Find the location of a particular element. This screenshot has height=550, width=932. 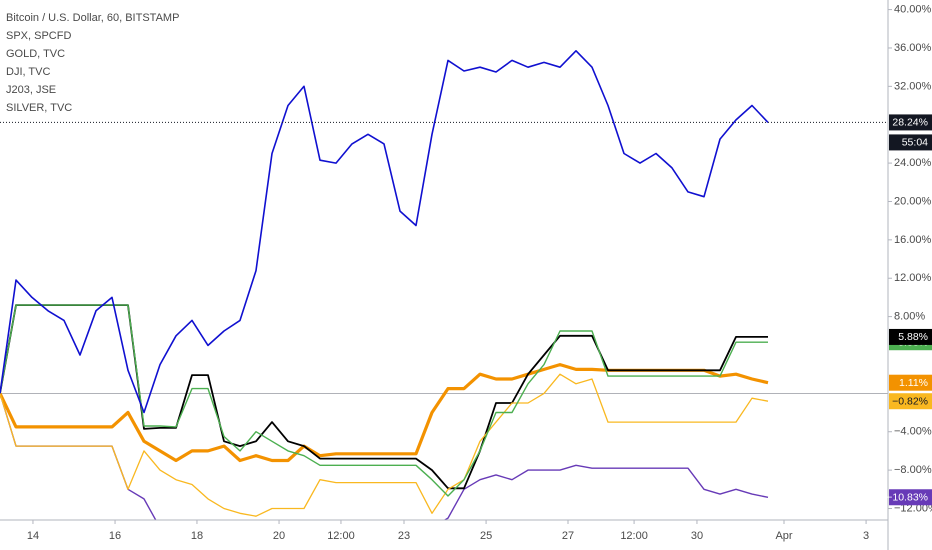

last-value-label: −10.83% is located at coordinates (907, 498).